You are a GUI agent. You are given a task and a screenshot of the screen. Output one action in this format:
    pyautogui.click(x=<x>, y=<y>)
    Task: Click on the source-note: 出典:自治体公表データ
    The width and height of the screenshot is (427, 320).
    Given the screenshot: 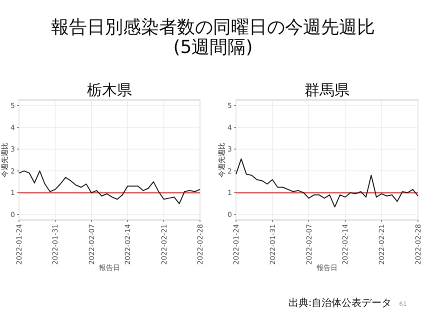 What is the action you would take?
    pyautogui.click(x=340, y=303)
    